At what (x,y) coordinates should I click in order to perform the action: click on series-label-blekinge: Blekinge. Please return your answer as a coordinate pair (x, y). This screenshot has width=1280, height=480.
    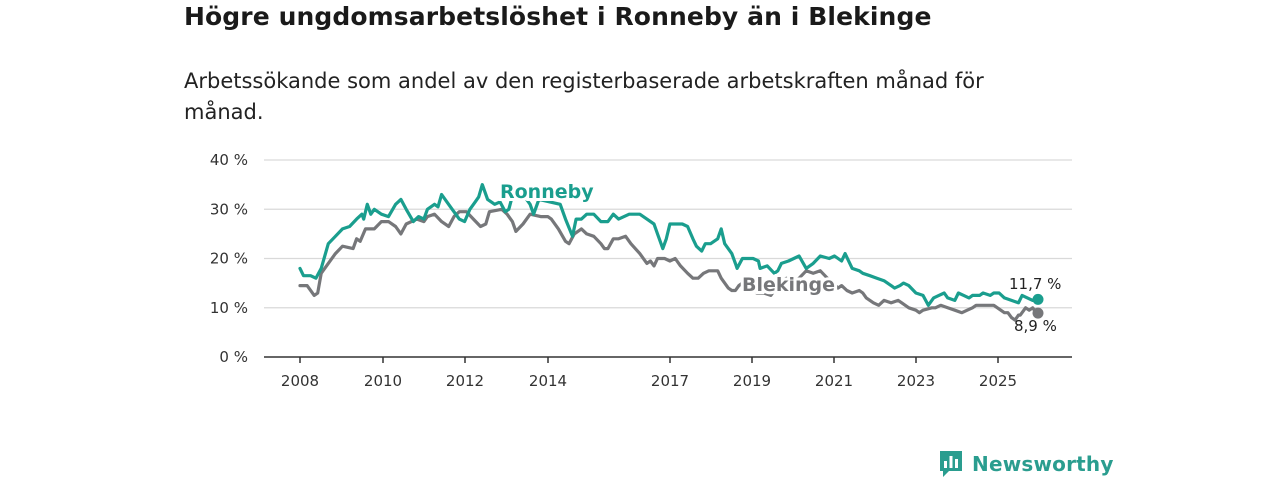
    Looking at the image, I should click on (788, 285).